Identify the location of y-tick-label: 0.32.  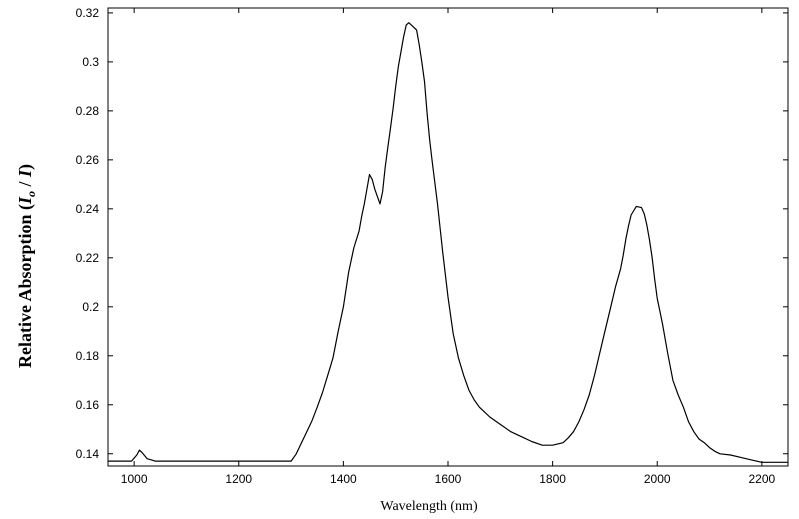
(88, 13).